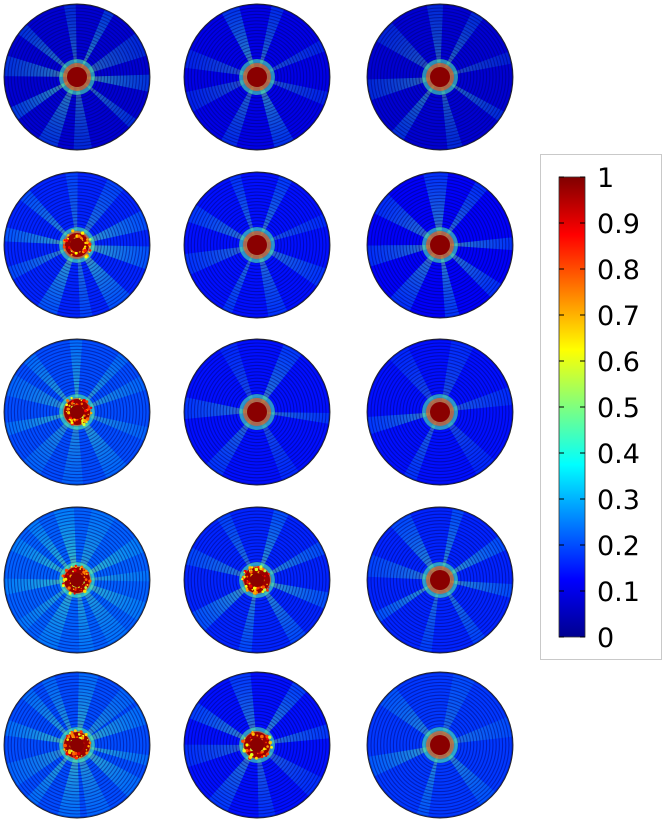  I want to click on colorbar-tick-label: 0.3, so click(618, 500).